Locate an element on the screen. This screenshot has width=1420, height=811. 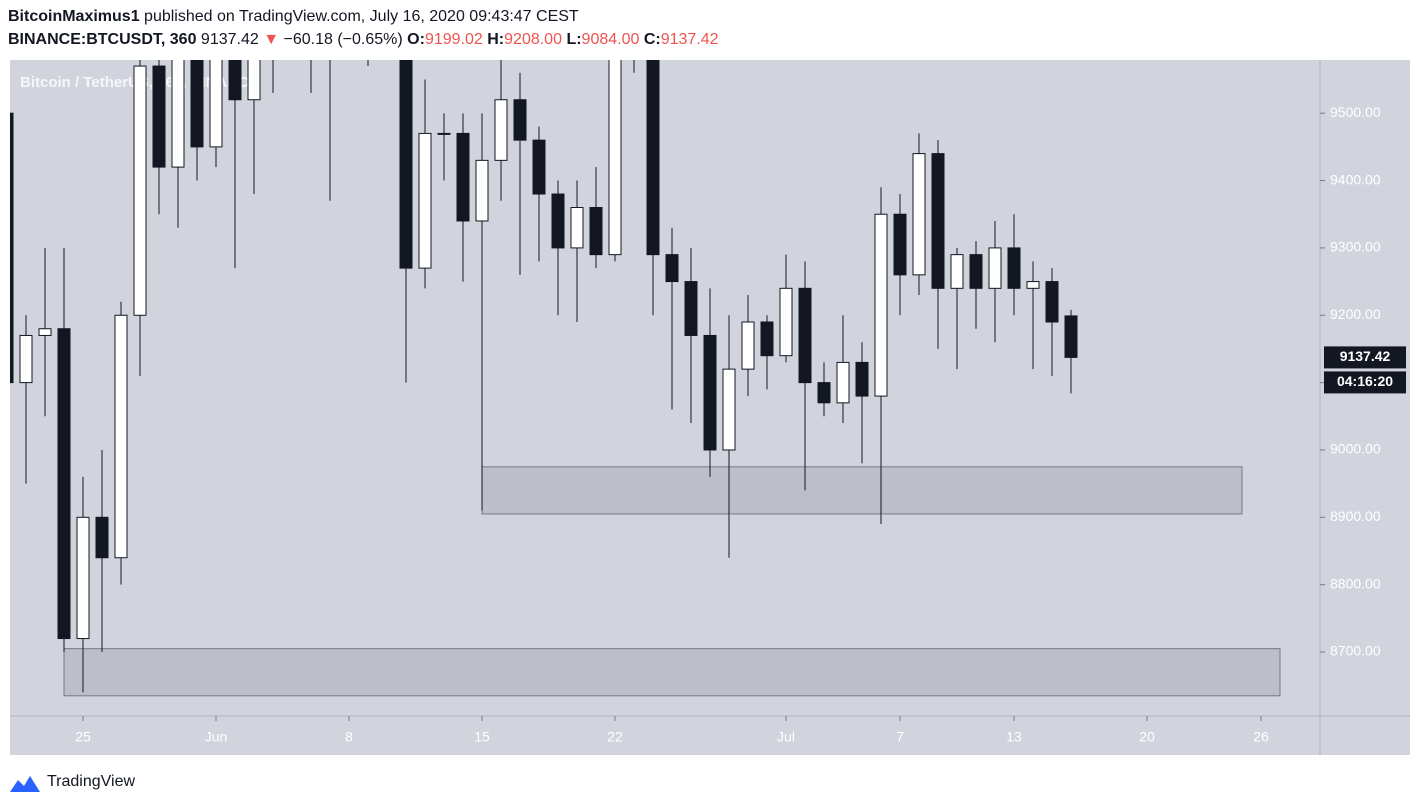
price-label-box is located at coordinates (1365, 357).